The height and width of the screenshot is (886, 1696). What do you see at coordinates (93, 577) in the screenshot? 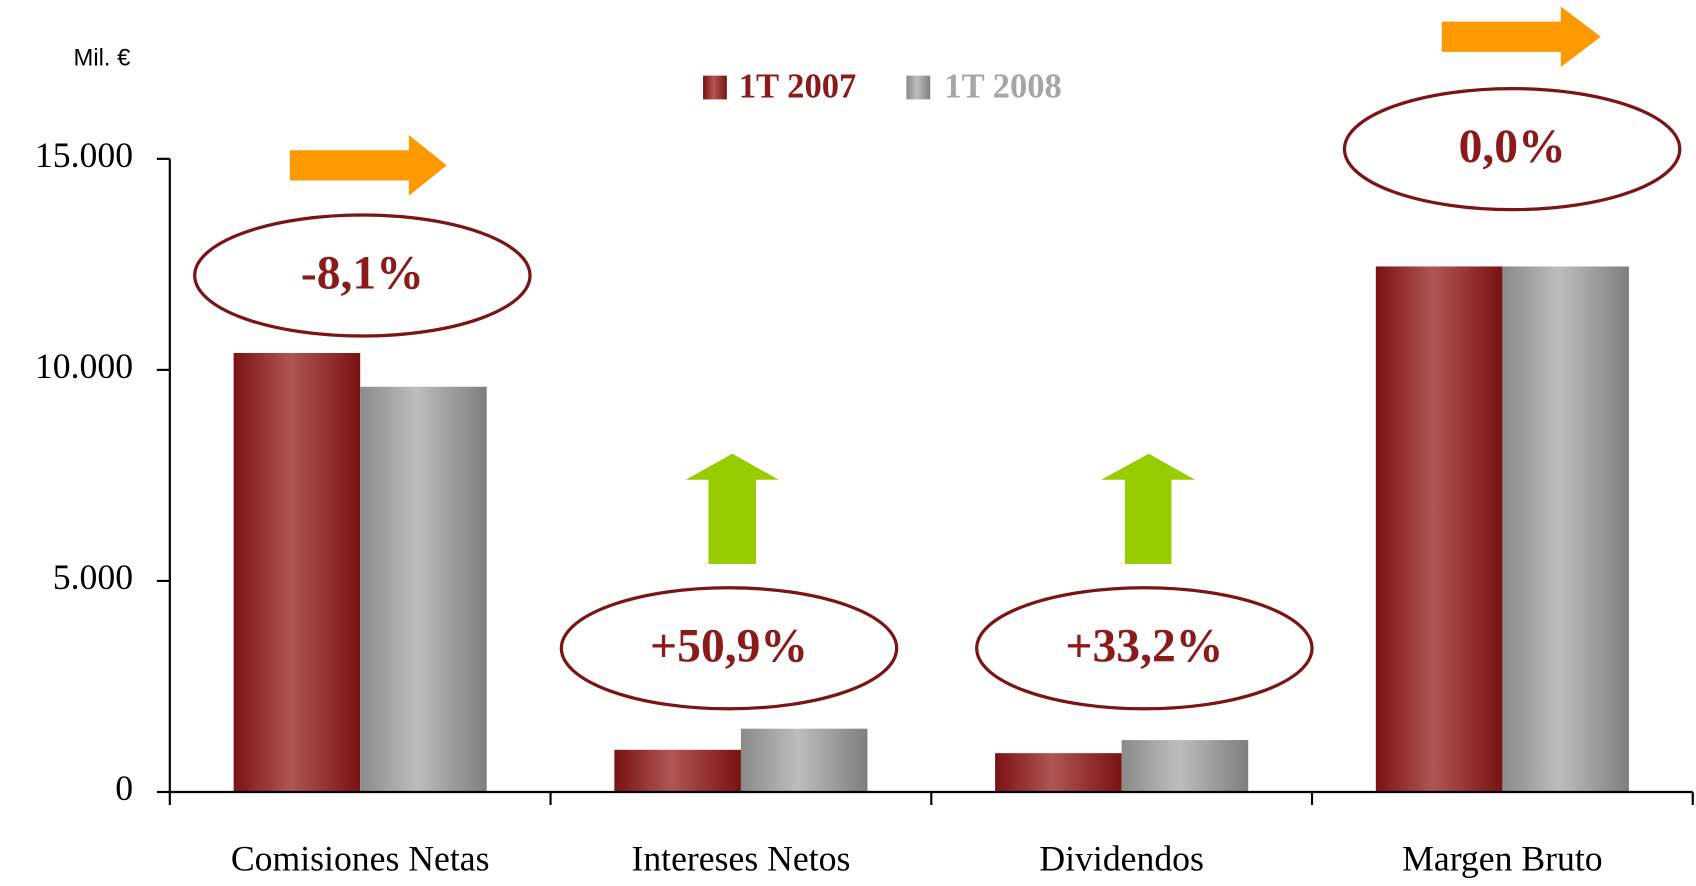
I see `y-tick-label: 5.000` at bounding box center [93, 577].